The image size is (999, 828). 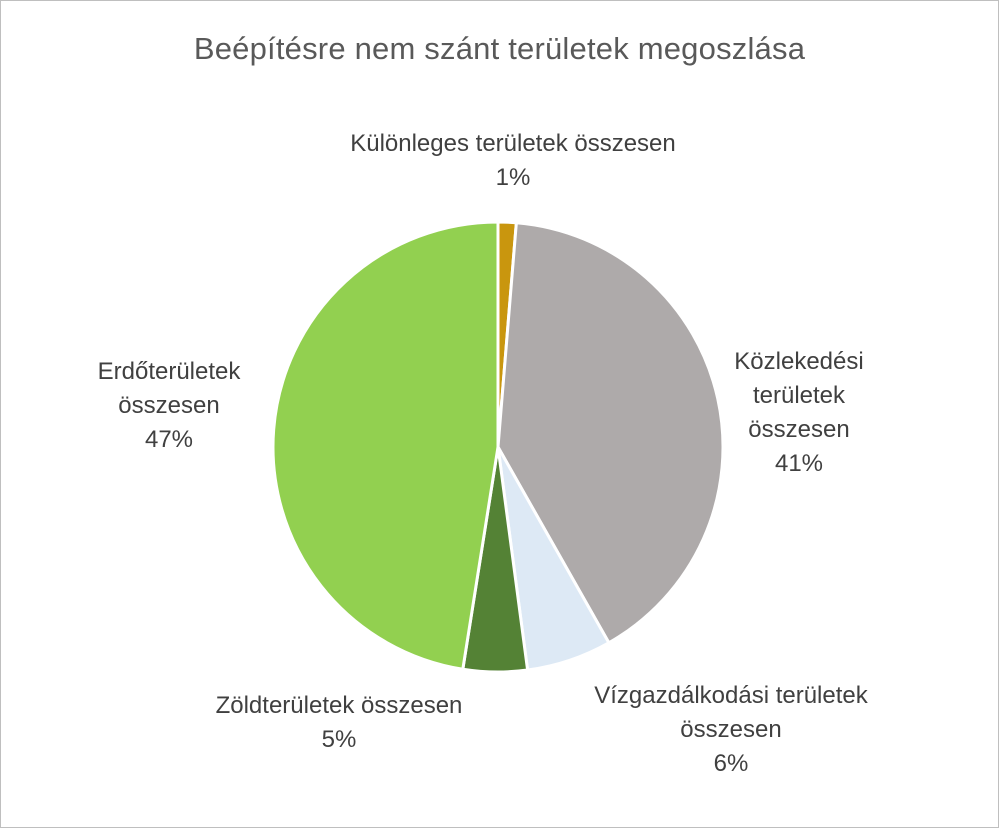 What do you see at coordinates (170, 371) in the screenshot?
I see `slice-name-line: Erdőterületek` at bounding box center [170, 371].